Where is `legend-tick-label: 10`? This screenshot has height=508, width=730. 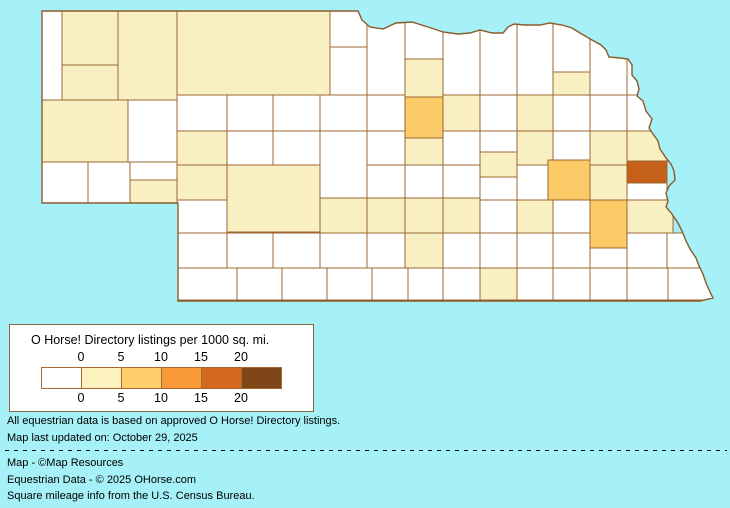
legend-tick-label: 10 is located at coordinates (161, 398).